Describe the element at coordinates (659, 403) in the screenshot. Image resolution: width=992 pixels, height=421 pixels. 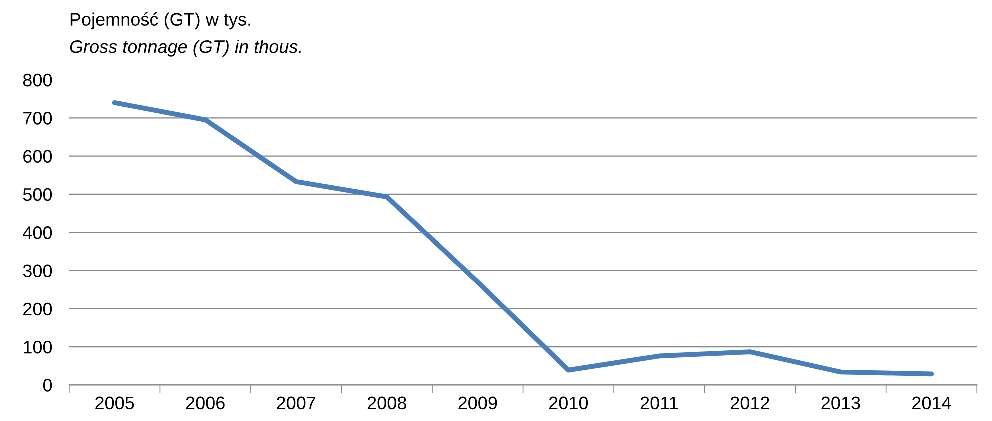
I see `x-tick-label: 2011` at that location.